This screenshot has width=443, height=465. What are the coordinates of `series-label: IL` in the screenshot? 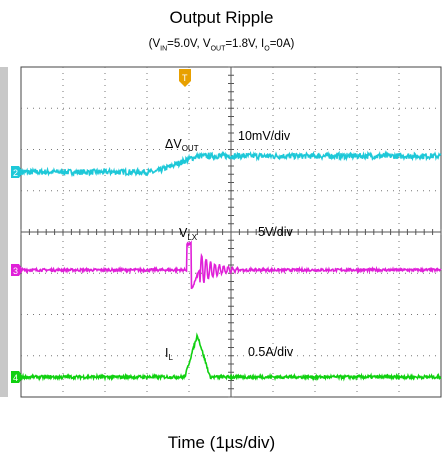 It's located at (169, 354).